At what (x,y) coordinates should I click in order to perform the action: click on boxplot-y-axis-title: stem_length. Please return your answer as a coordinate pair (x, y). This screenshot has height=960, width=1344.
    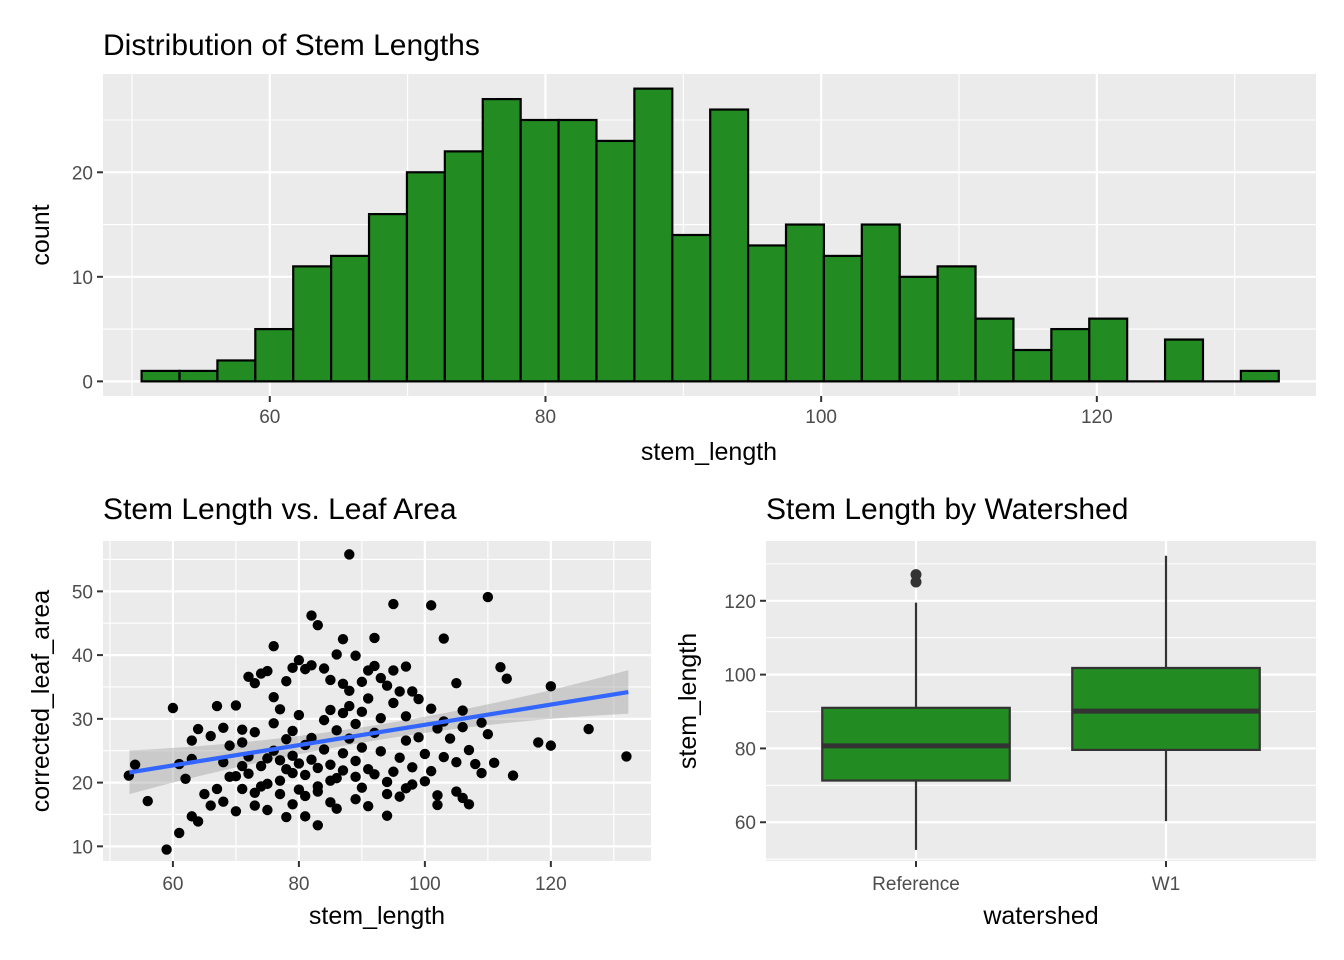
    Looking at the image, I should click on (688, 701).